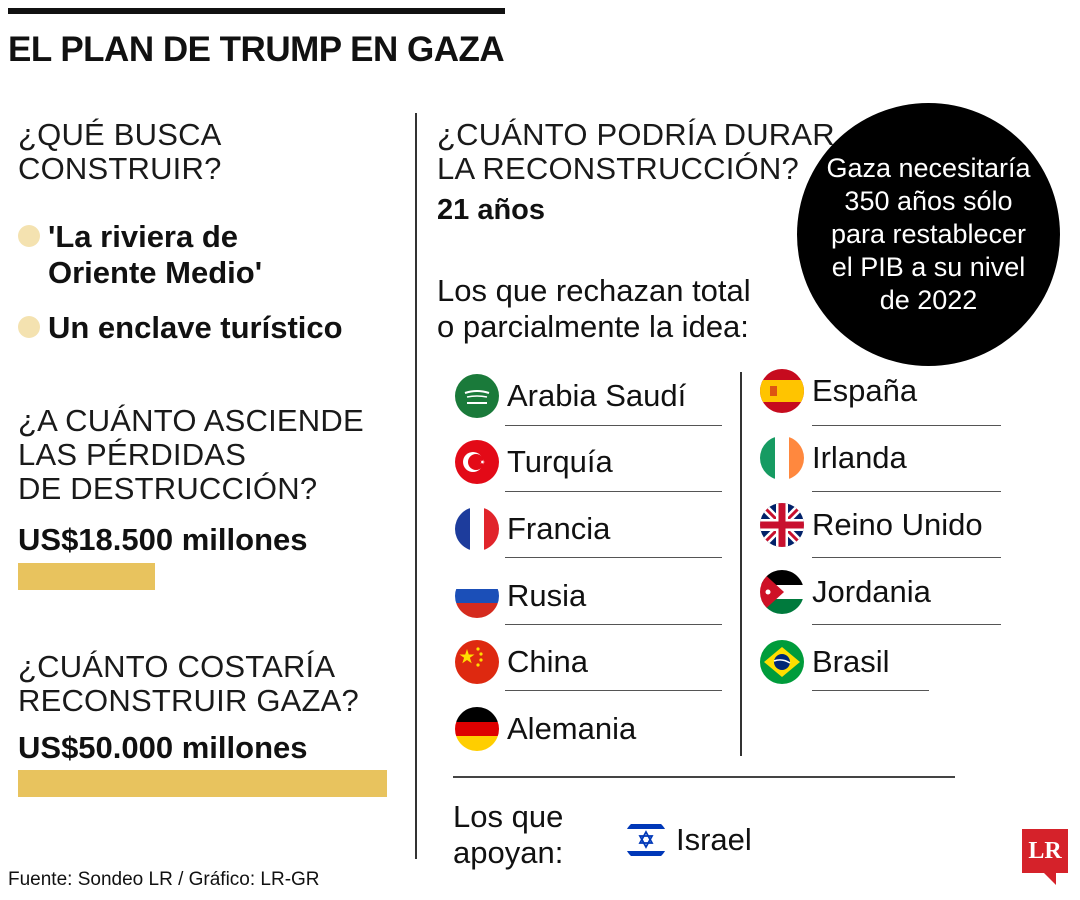 This screenshot has width=1080, height=900. I want to click on flag-spain-icon, so click(782, 391).